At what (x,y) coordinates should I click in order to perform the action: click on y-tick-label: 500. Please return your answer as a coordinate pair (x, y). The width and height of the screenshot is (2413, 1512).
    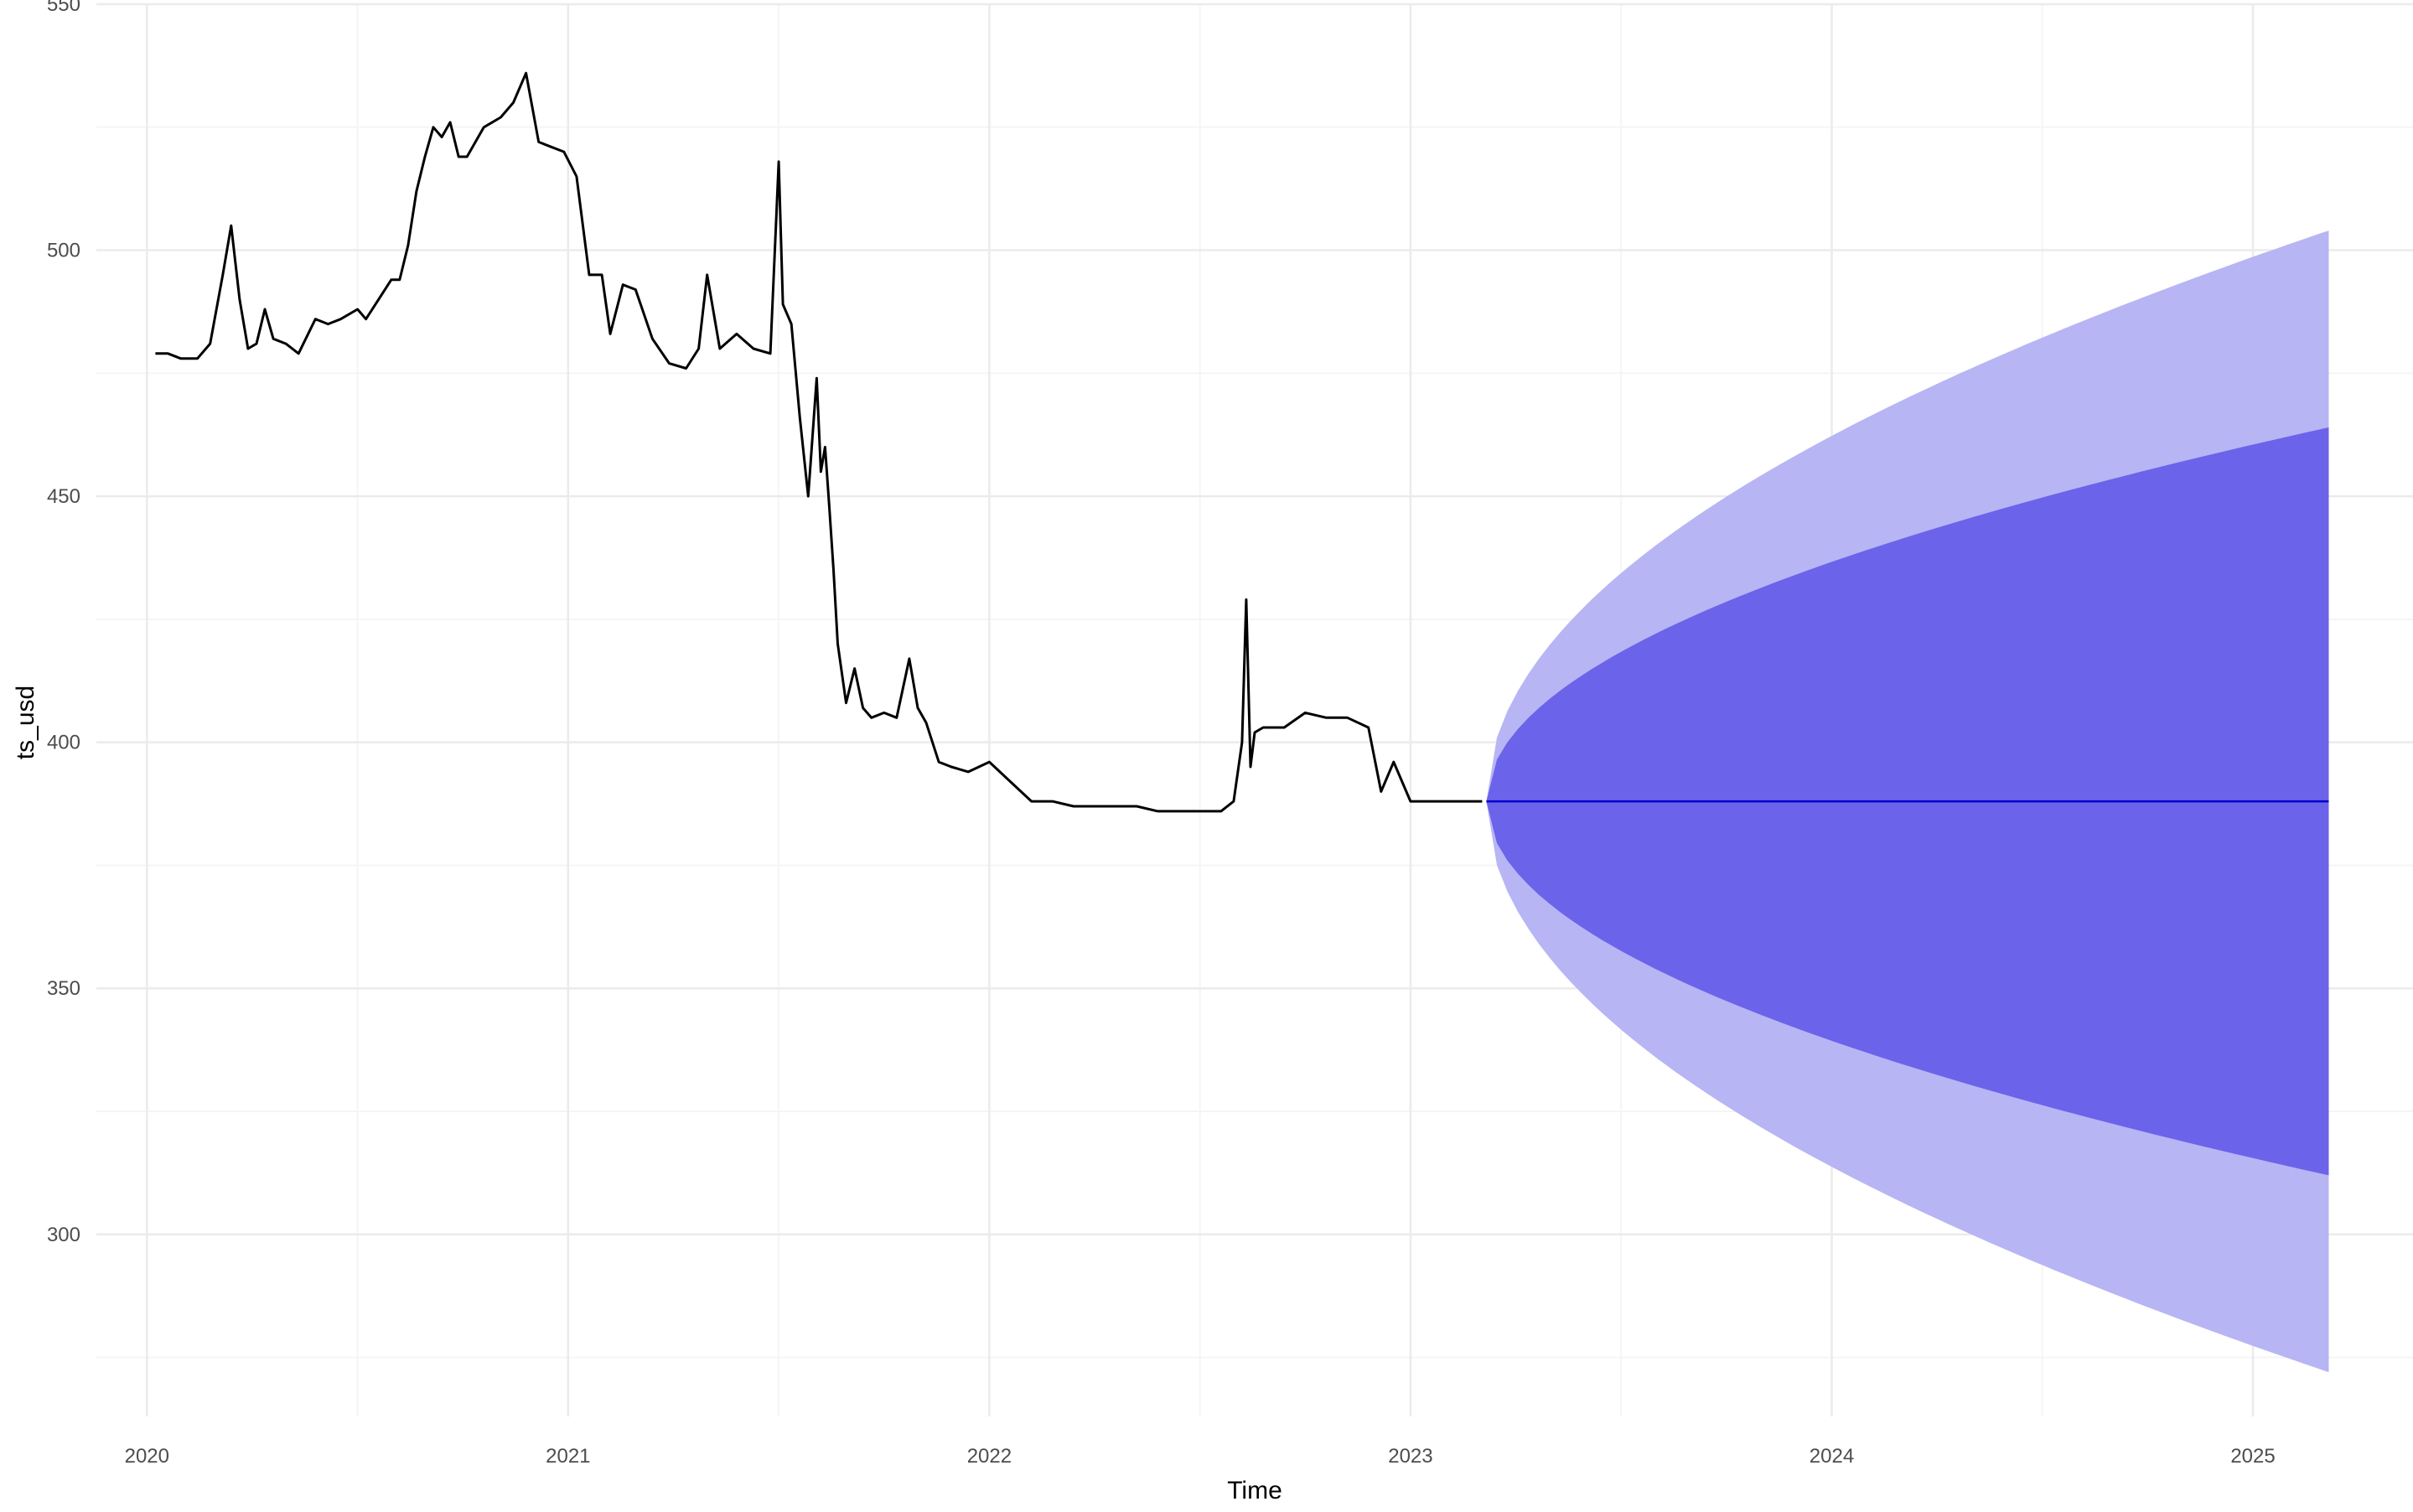
    Looking at the image, I should click on (64, 251).